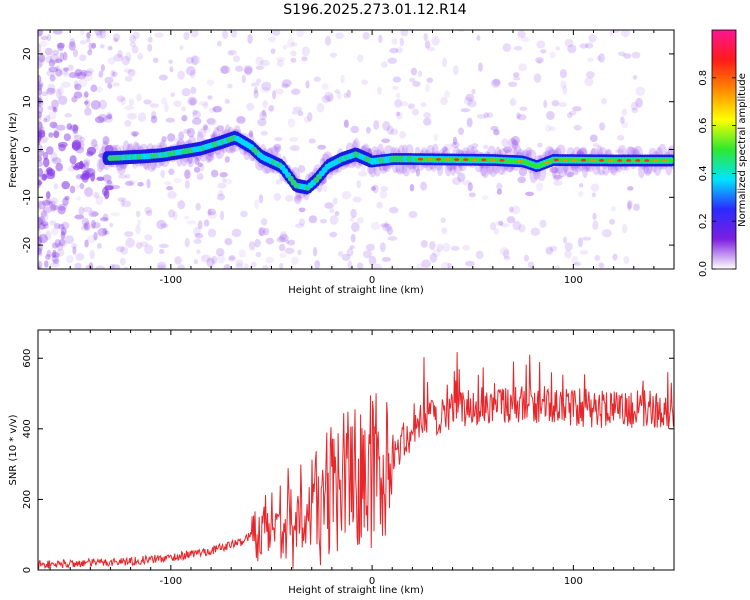 This screenshot has width=750, height=600. What do you see at coordinates (372, 581) in the screenshot?
I see `snr-xtick-label: 0` at bounding box center [372, 581].